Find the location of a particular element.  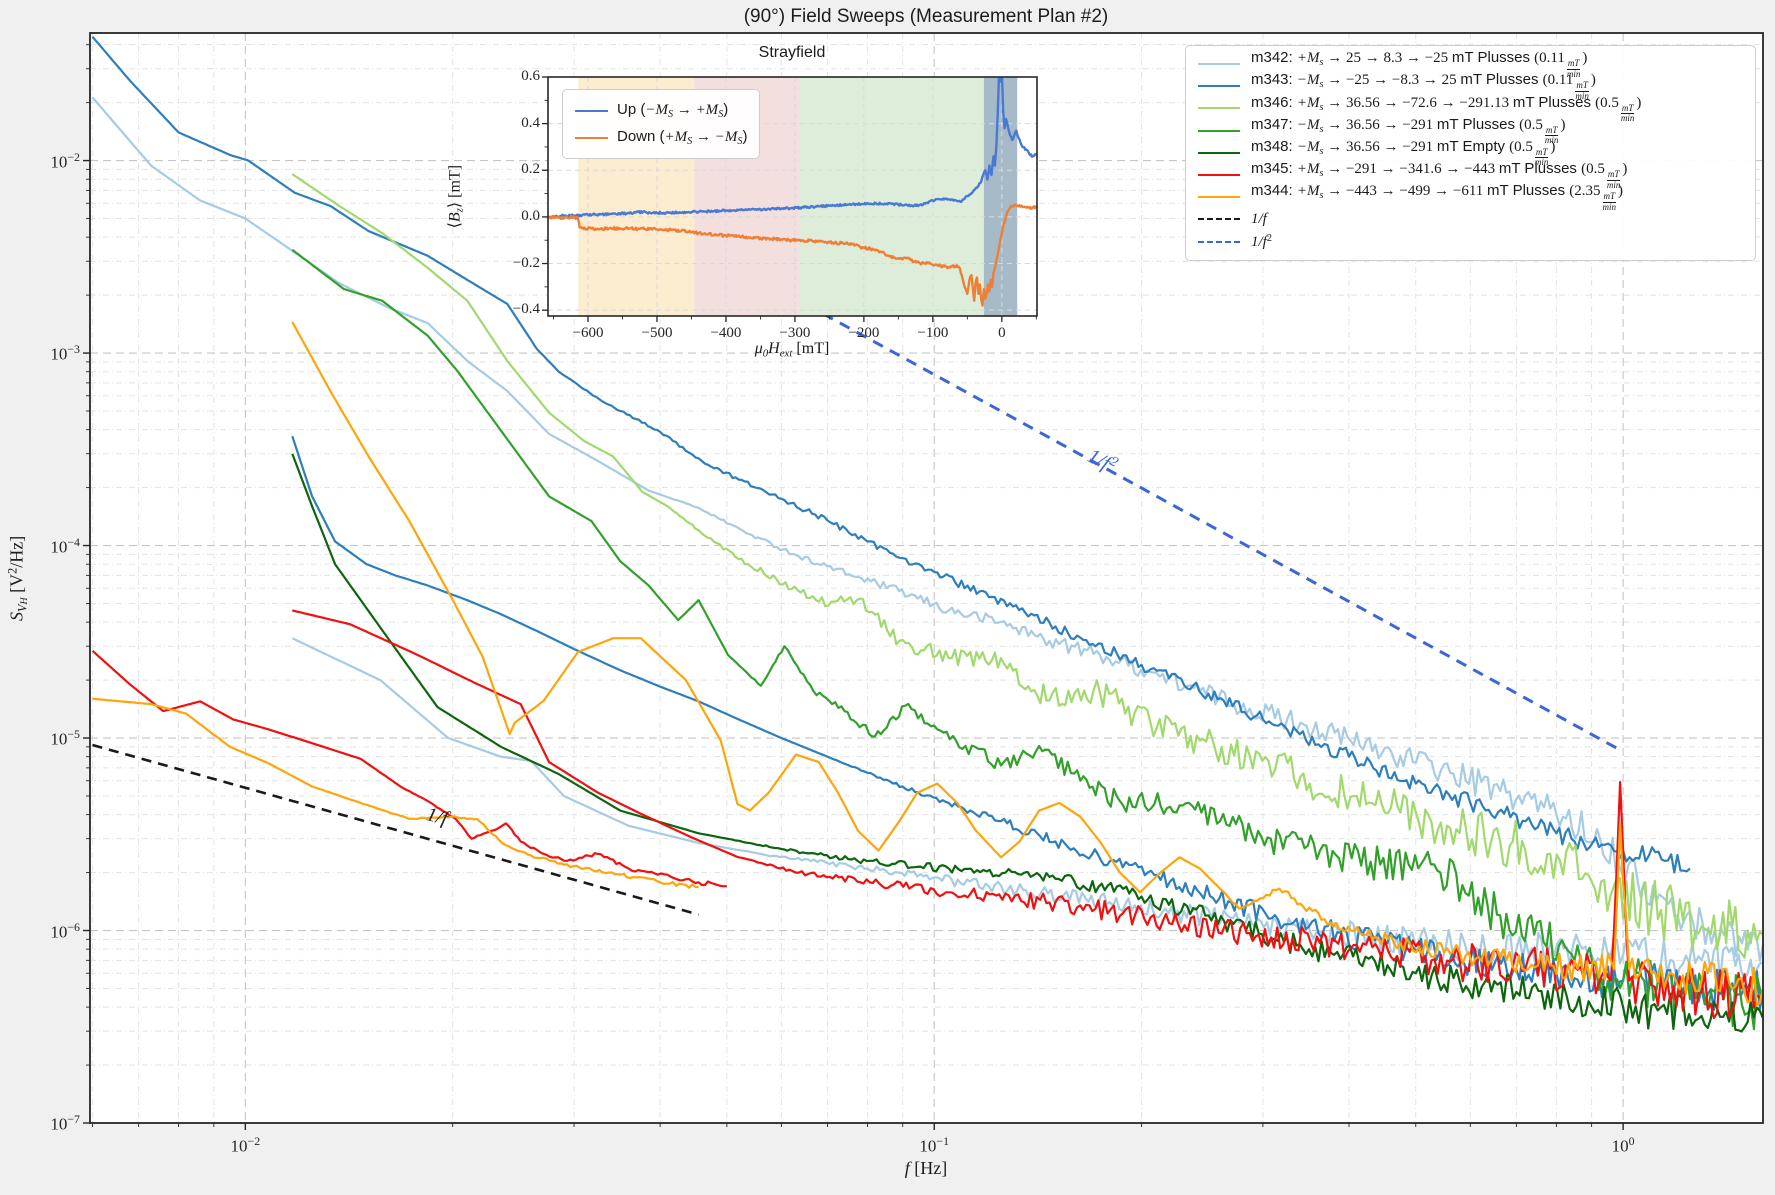

inset-grid is located at coordinates (792, 196).